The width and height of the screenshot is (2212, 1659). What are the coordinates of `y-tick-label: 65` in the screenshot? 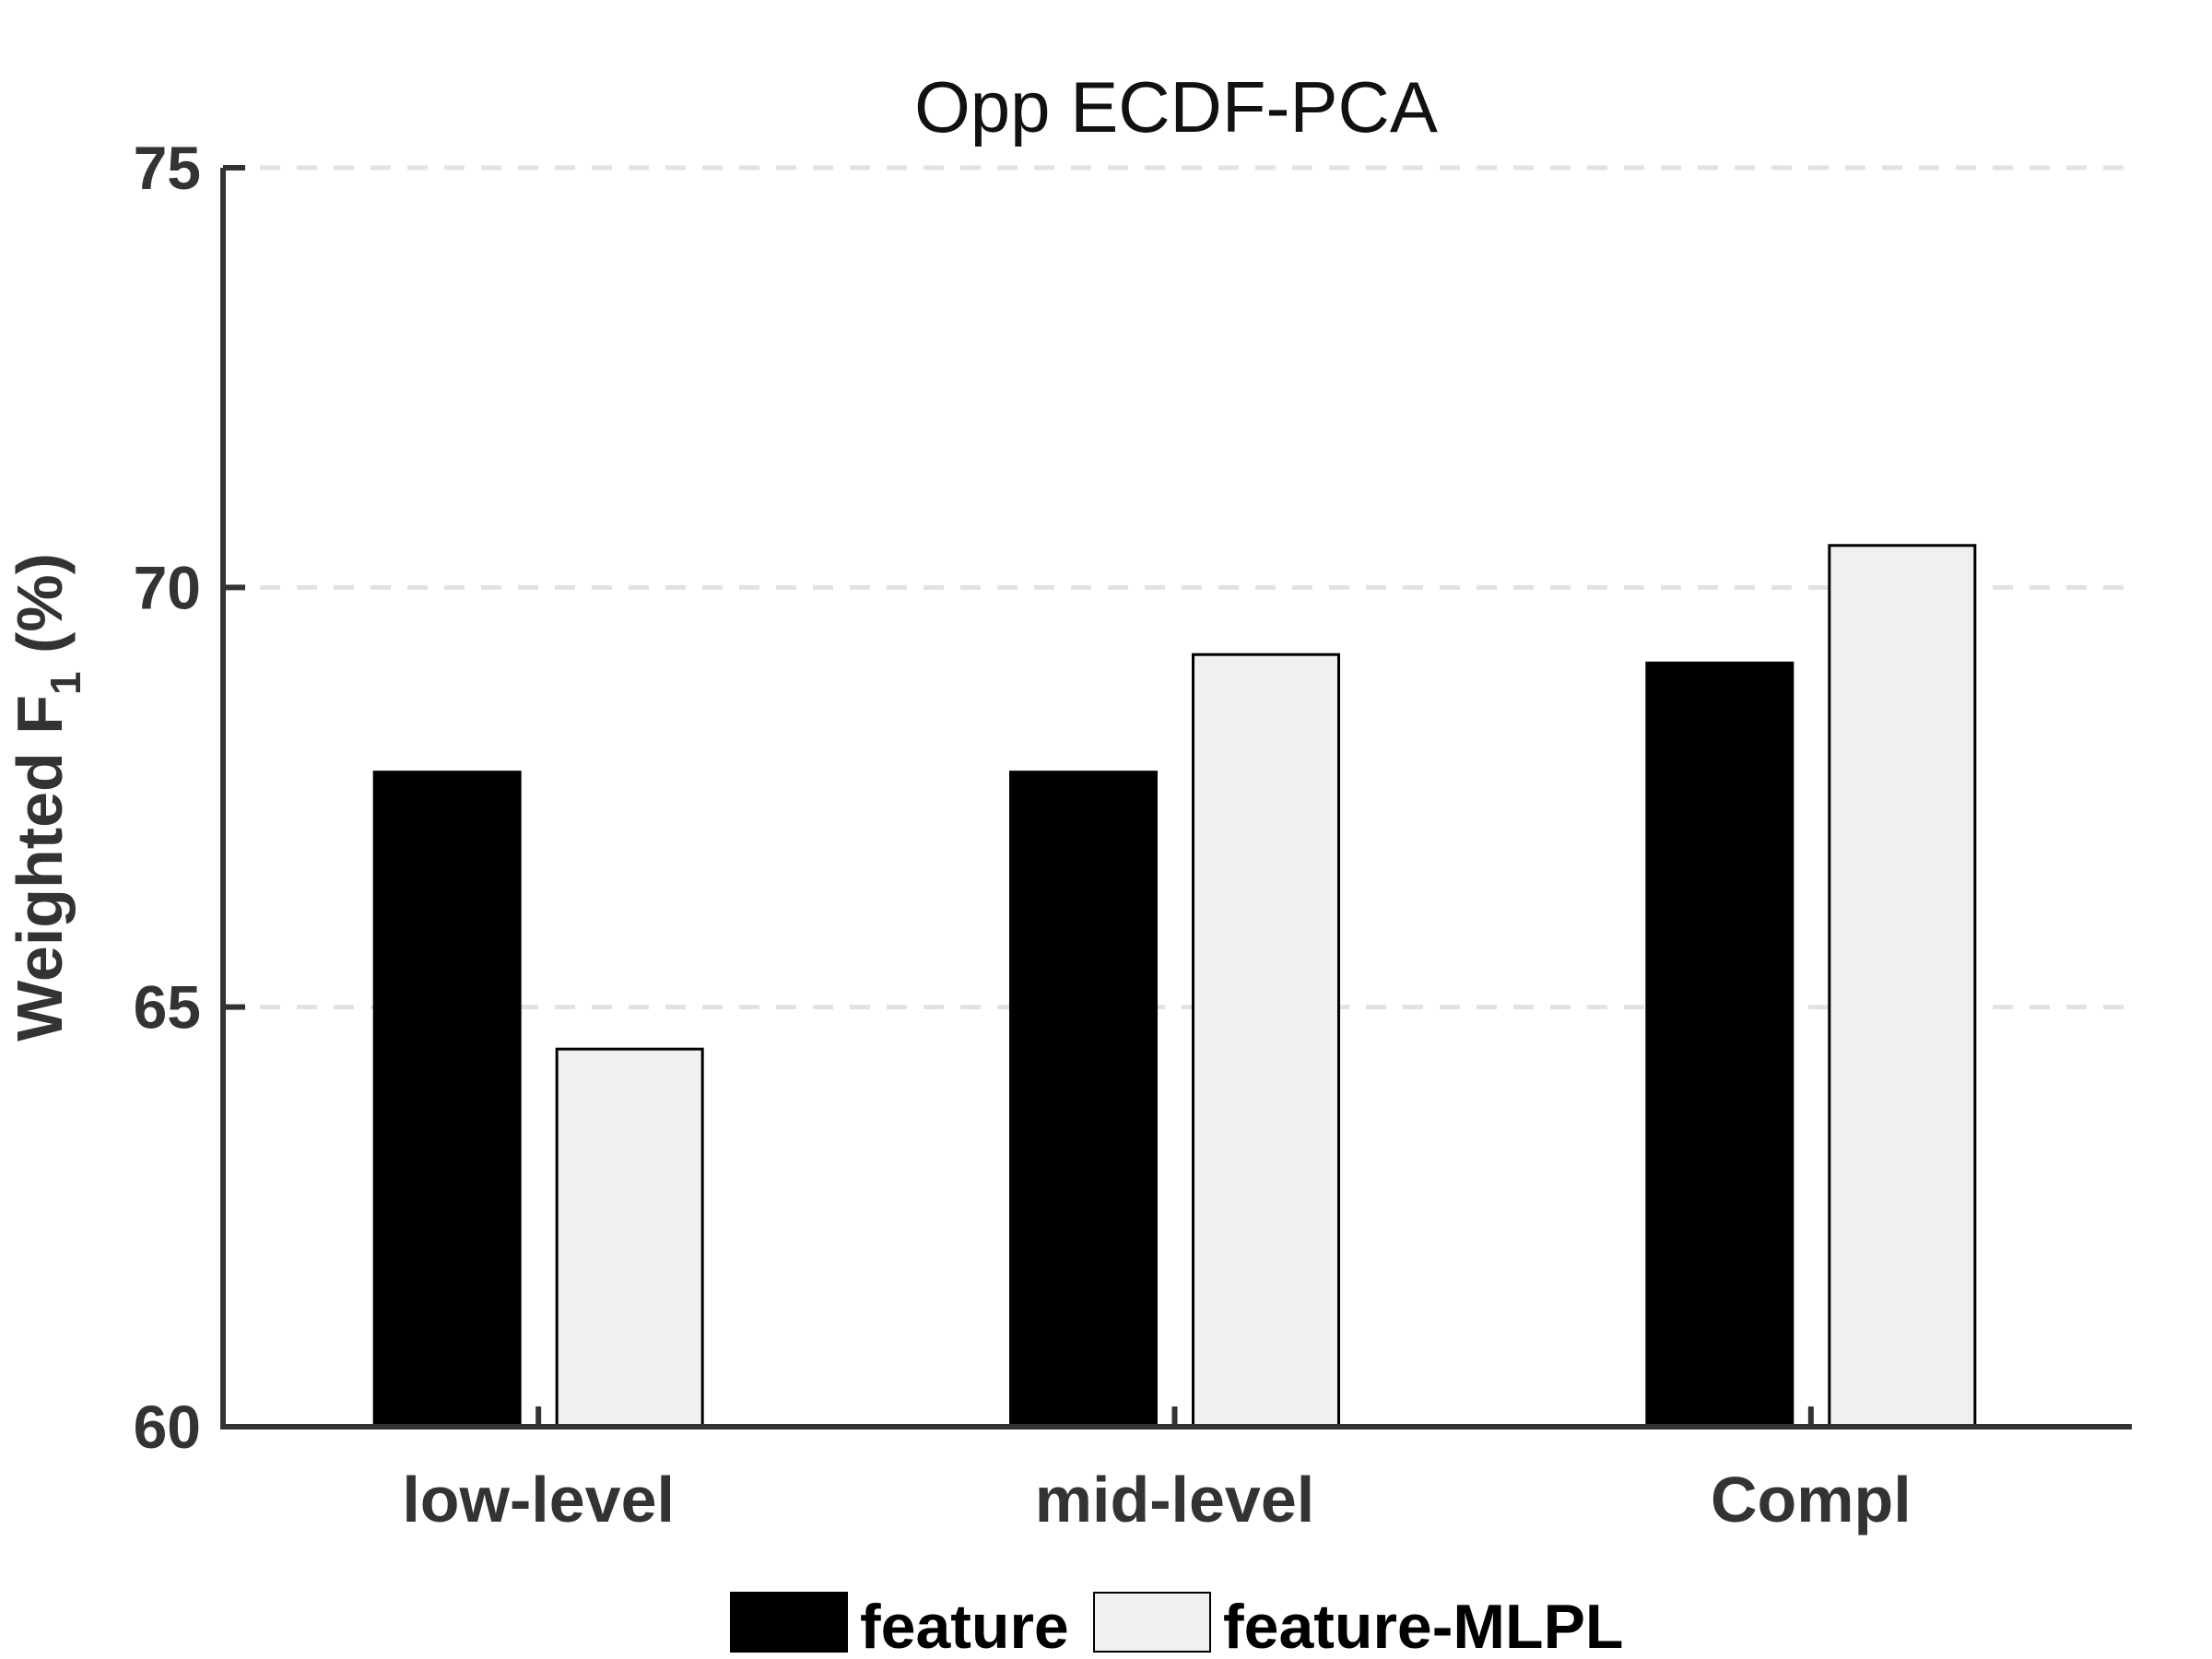 It's located at (167, 1007).